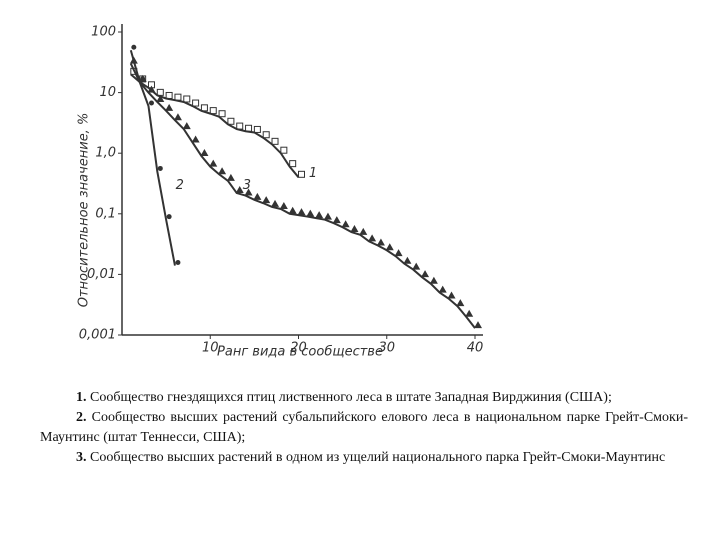 This screenshot has width=720, height=540. What do you see at coordinates (298, 348) in the screenshot?
I see `x-tick-label: 20` at bounding box center [298, 348].